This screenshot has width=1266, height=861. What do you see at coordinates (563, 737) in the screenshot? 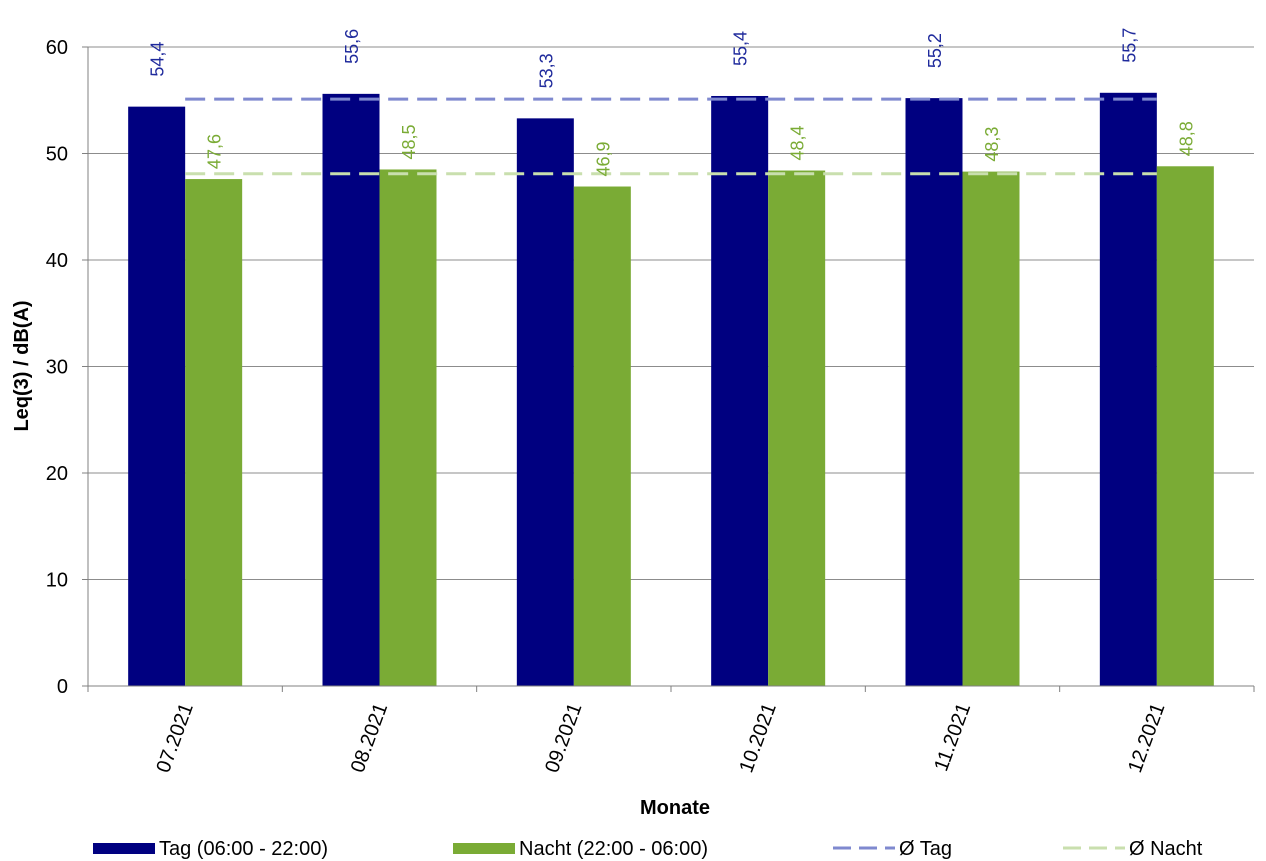
I see `x-tick-label: 09.2021` at bounding box center [563, 737].